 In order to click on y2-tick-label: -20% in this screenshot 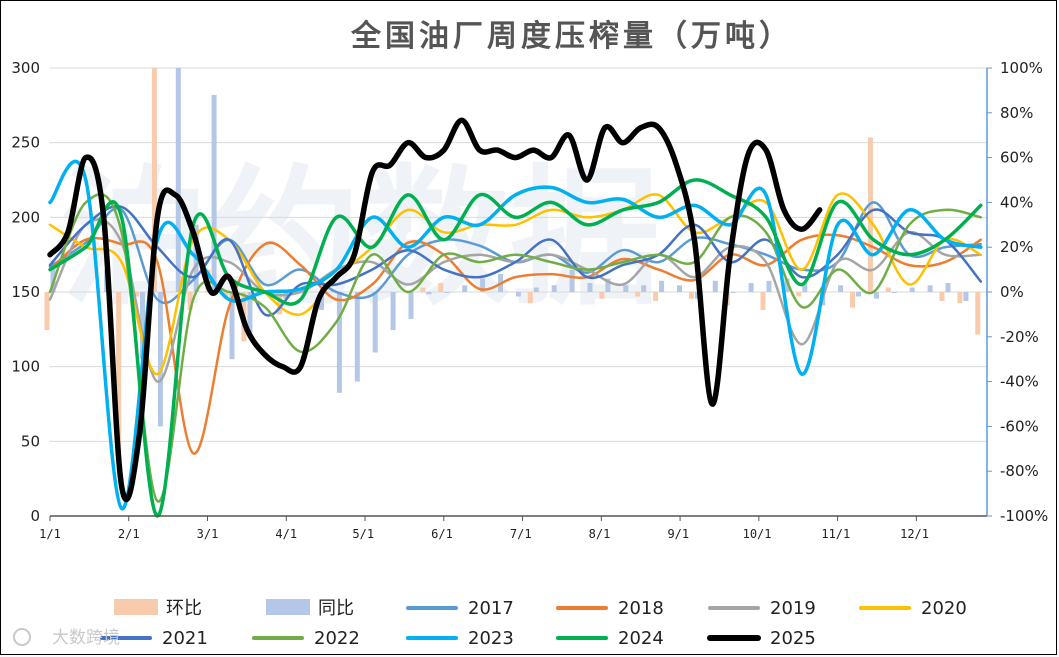, I will do `click(1019, 337)`.